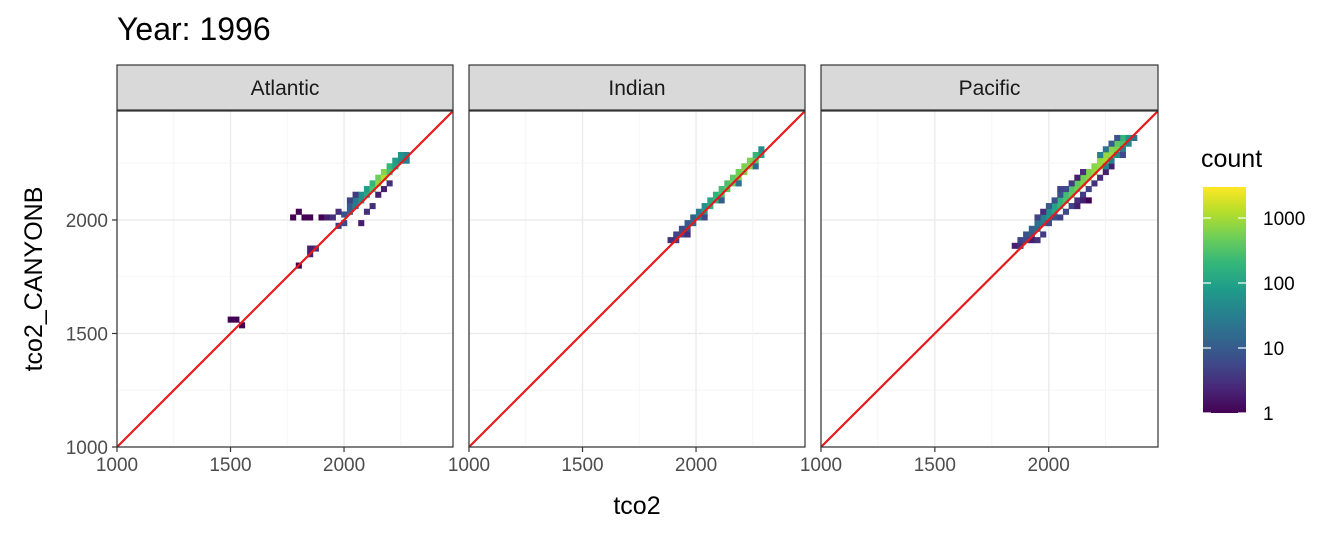 The width and height of the screenshot is (1344, 537). I want to click on legend-tick-label: 100, so click(1279, 284).